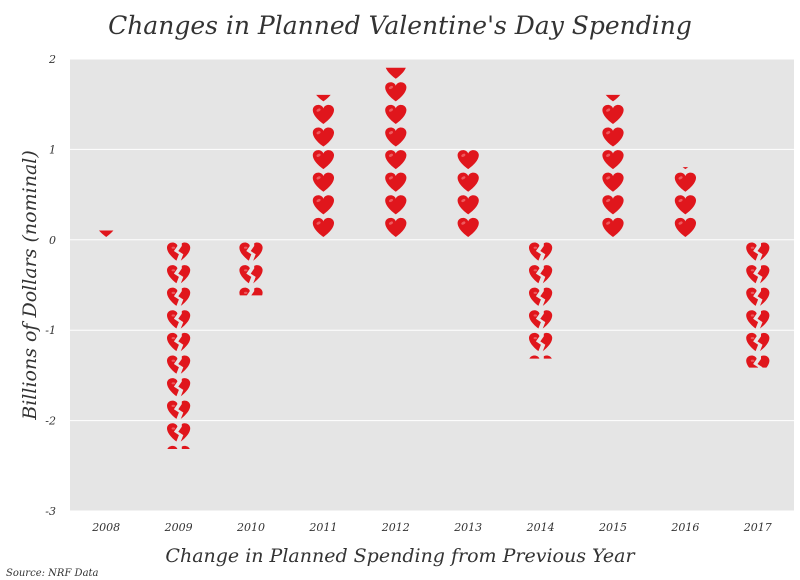  Describe the element at coordinates (540, 527) in the screenshot. I see `x-tick-label: 2014` at that location.